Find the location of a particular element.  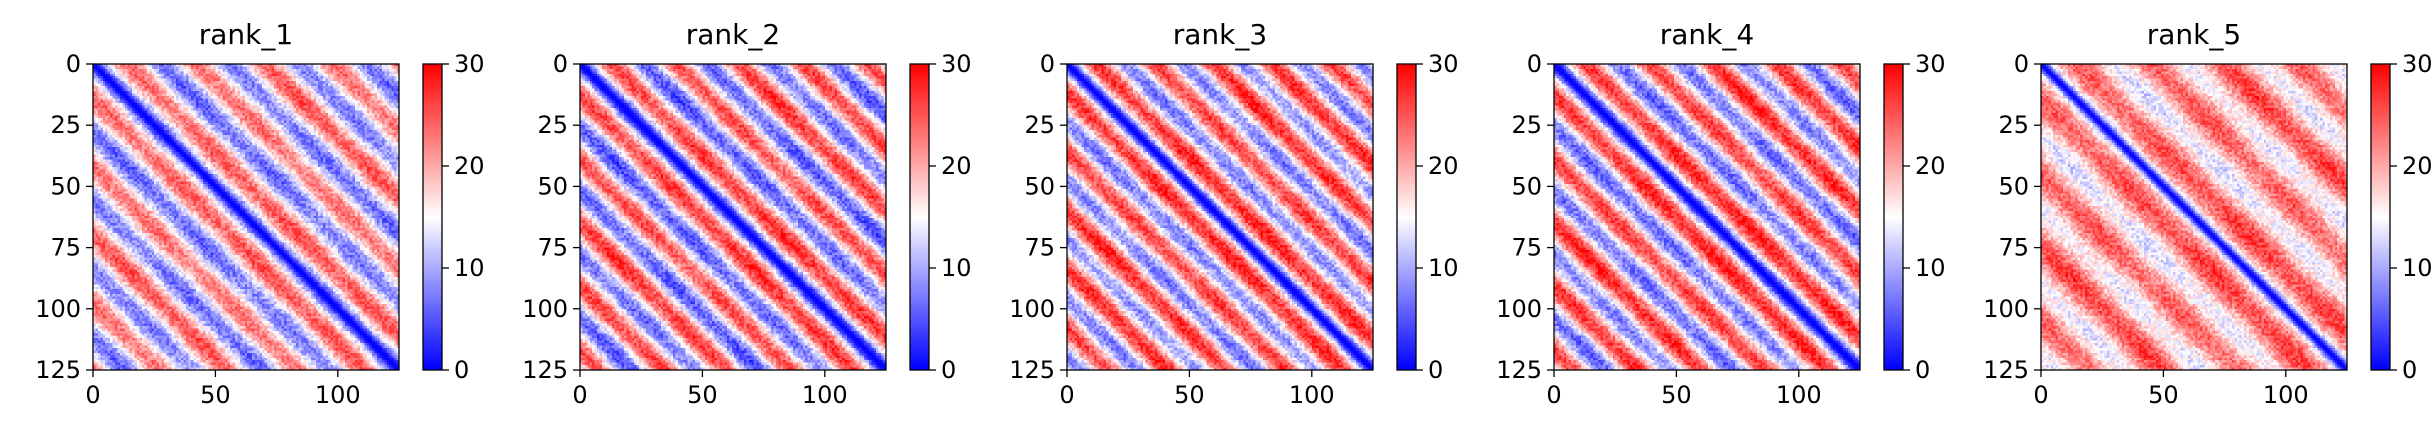

panel-title: rank_2 is located at coordinates (733, 34).